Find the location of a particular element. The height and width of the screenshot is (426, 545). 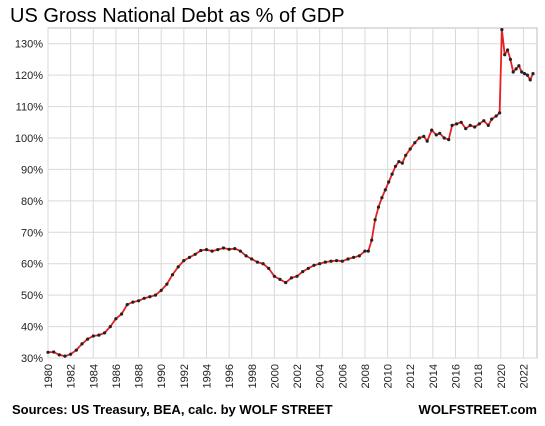

x-tick-label: 2020 is located at coordinates (502, 376).